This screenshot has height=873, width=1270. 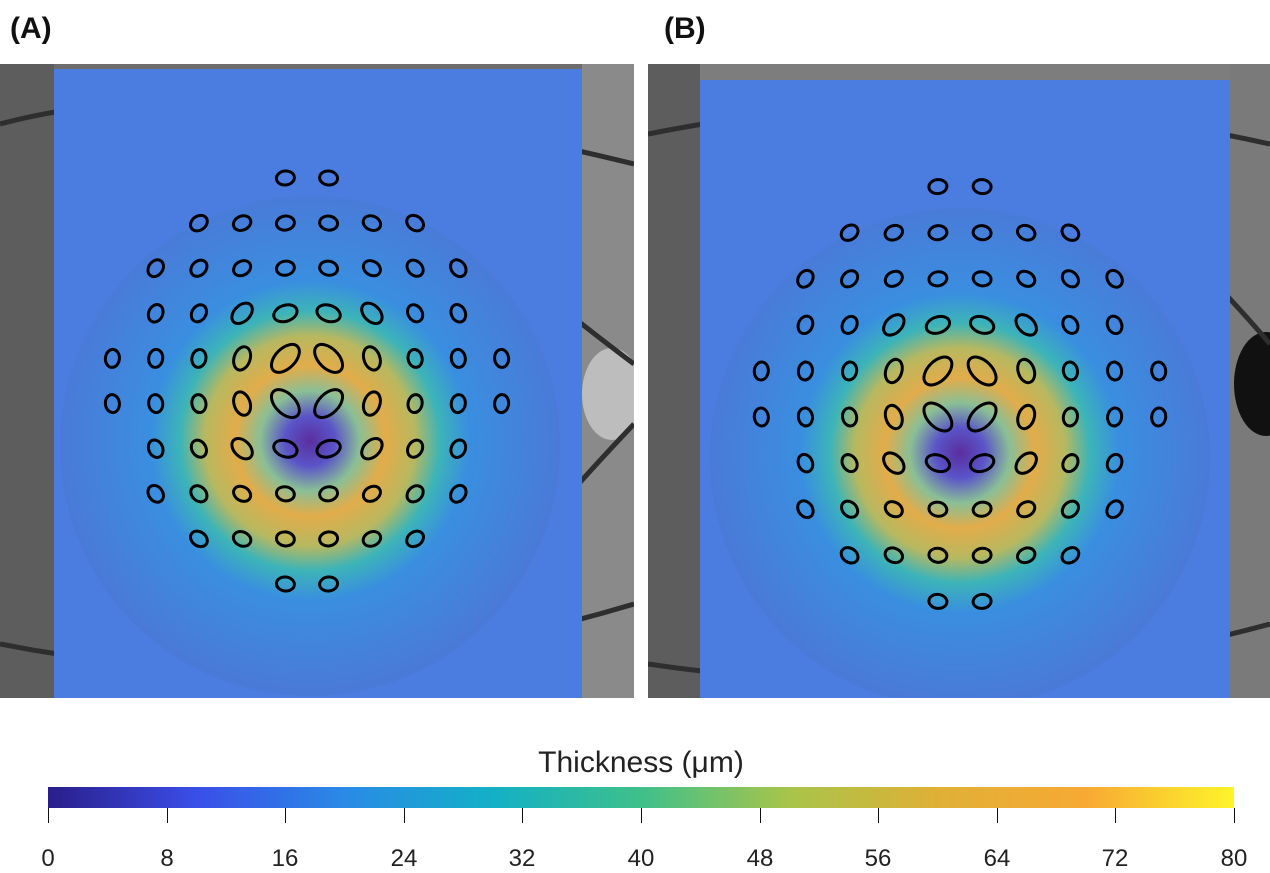 I want to click on colorbar-tick-label: 8, so click(x=167, y=858).